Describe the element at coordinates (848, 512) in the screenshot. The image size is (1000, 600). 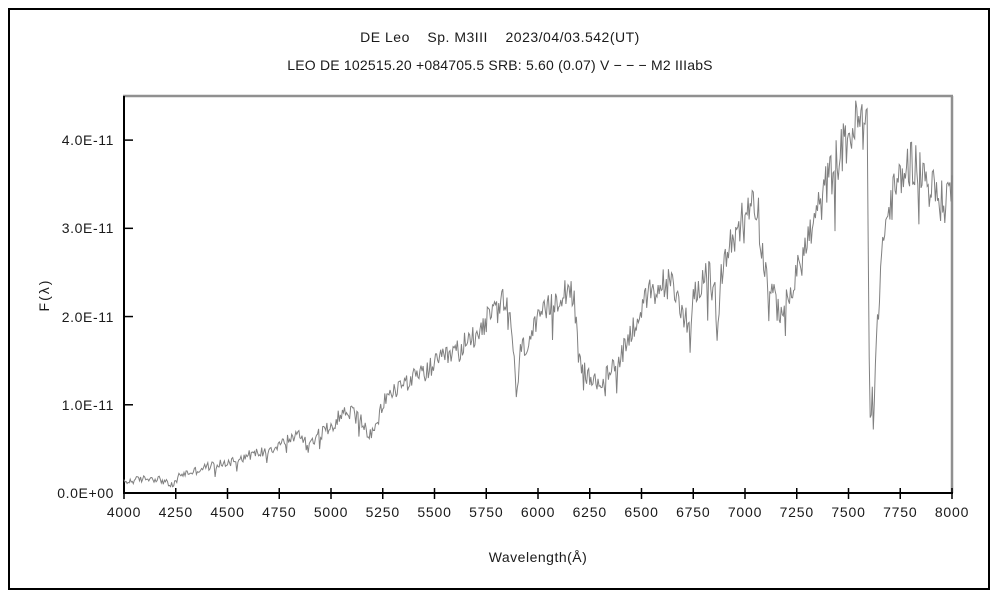
I see `x-tick-label: 7500` at that location.